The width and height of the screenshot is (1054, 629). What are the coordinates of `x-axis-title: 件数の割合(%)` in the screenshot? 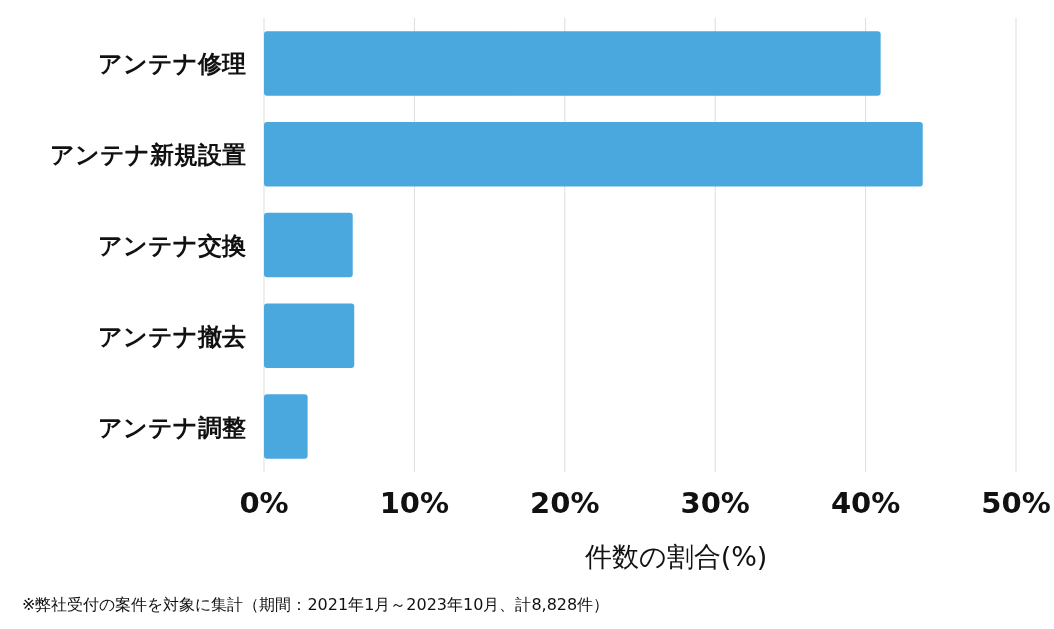 It's located at (676, 556).